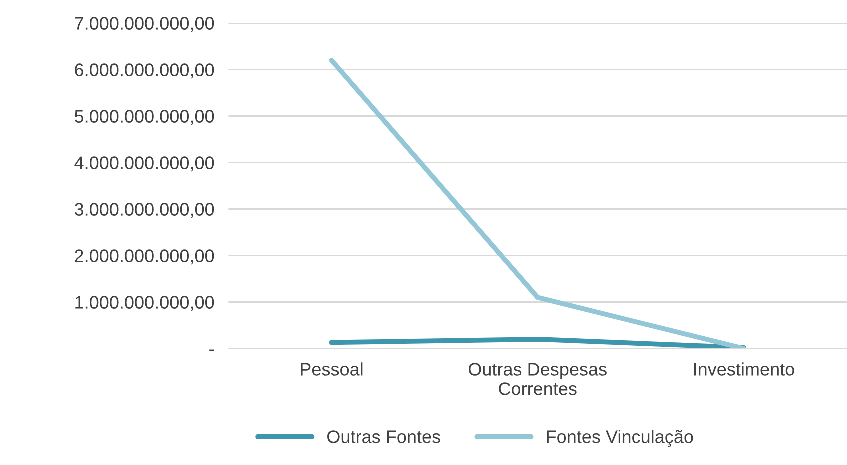 The image size is (847, 465). Describe the element at coordinates (144, 118) in the screenshot. I see `y-tick-label: 5.000.000.000,00` at that location.